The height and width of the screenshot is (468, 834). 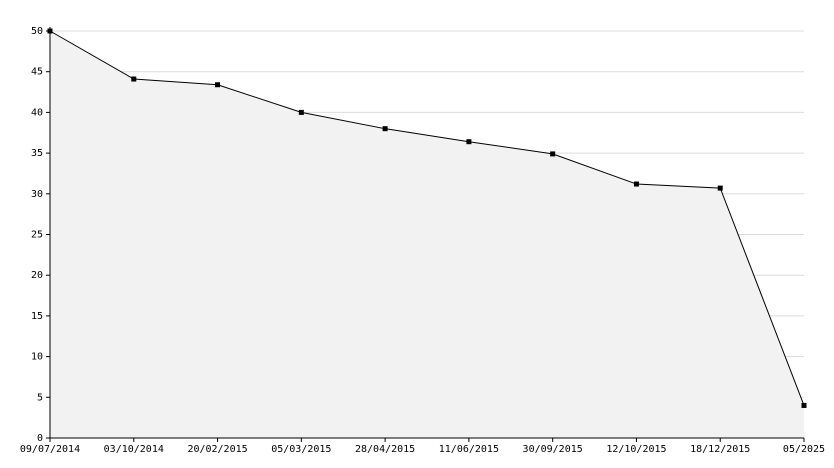 I want to click on y-tick-label: 50, so click(x=37, y=31).